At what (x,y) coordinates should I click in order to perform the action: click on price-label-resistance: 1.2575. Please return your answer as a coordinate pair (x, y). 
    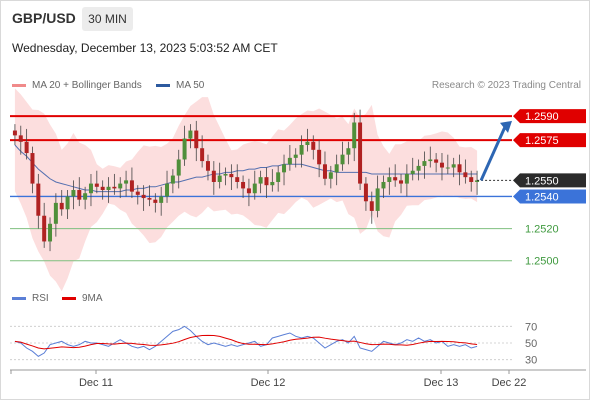
    Looking at the image, I should click on (542, 141).